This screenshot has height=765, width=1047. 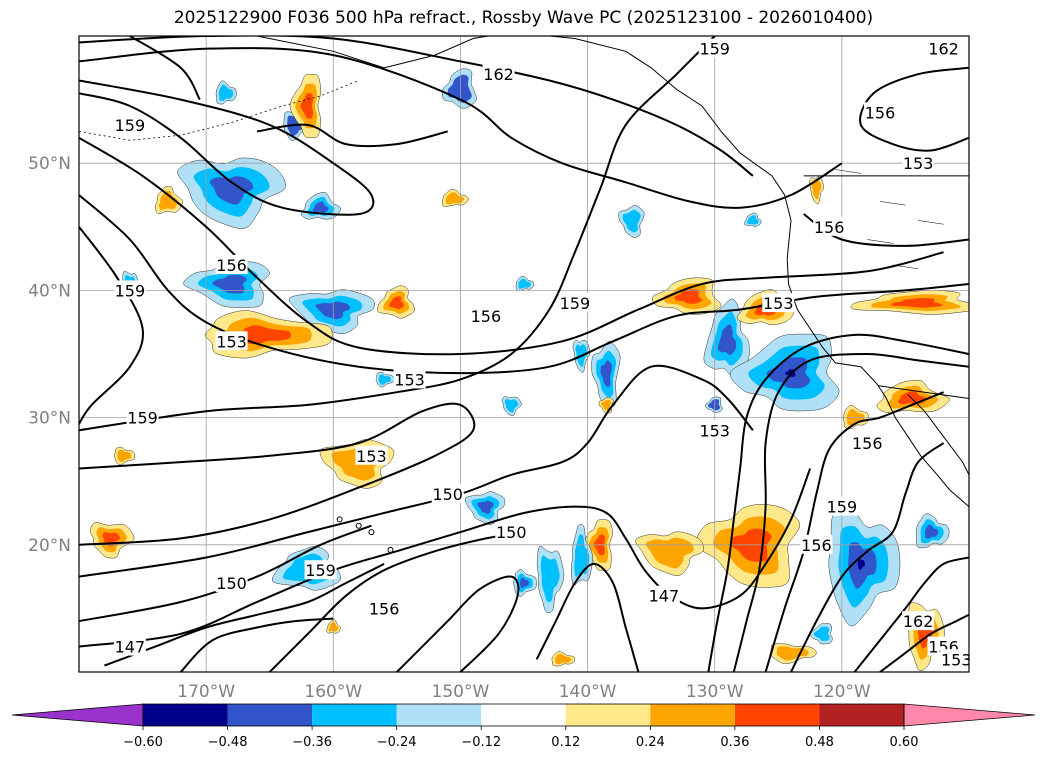 What do you see at coordinates (219, 110) in the screenshot?
I see `aleutian-islands` at bounding box center [219, 110].